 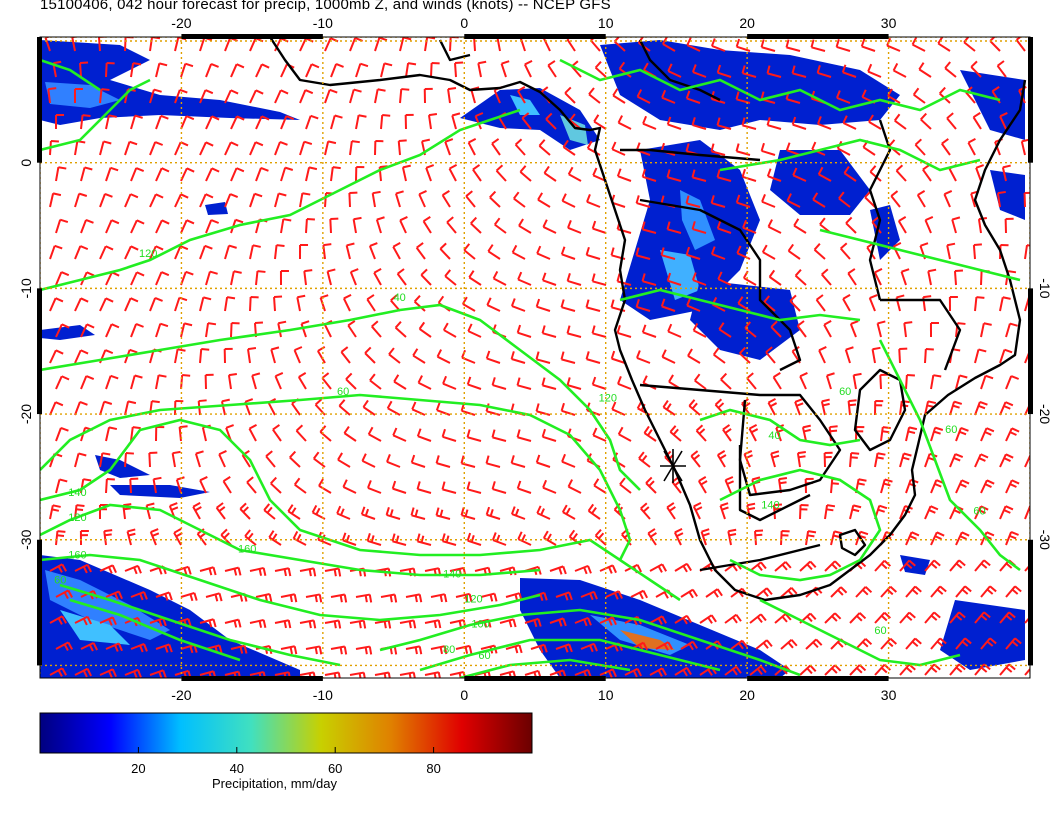 I want to click on contour-label: 140, so click(x=452, y=574).